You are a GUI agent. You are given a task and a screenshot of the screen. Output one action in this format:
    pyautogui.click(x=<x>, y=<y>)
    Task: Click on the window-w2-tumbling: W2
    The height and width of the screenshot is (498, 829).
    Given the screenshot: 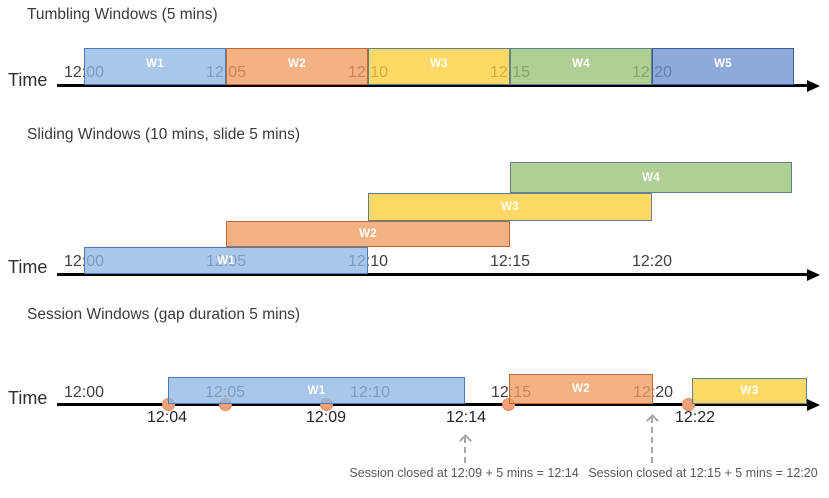 What is the action you would take?
    pyautogui.click(x=297, y=66)
    